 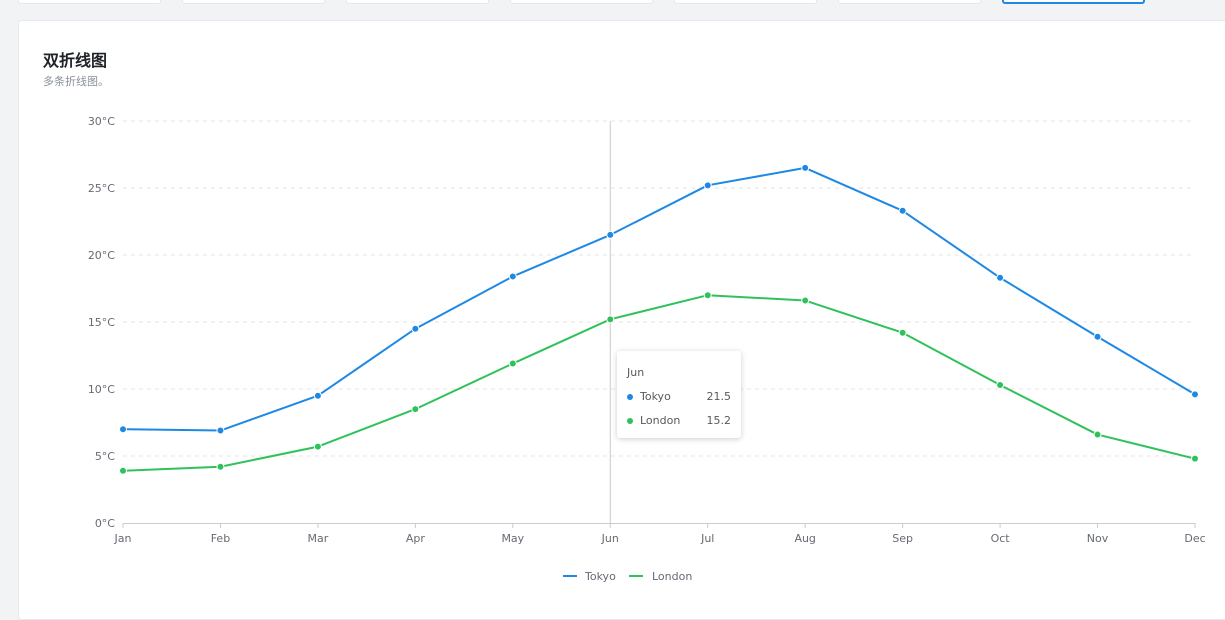 I want to click on tooltip-row-london: London 15.2, so click(x=680, y=421).